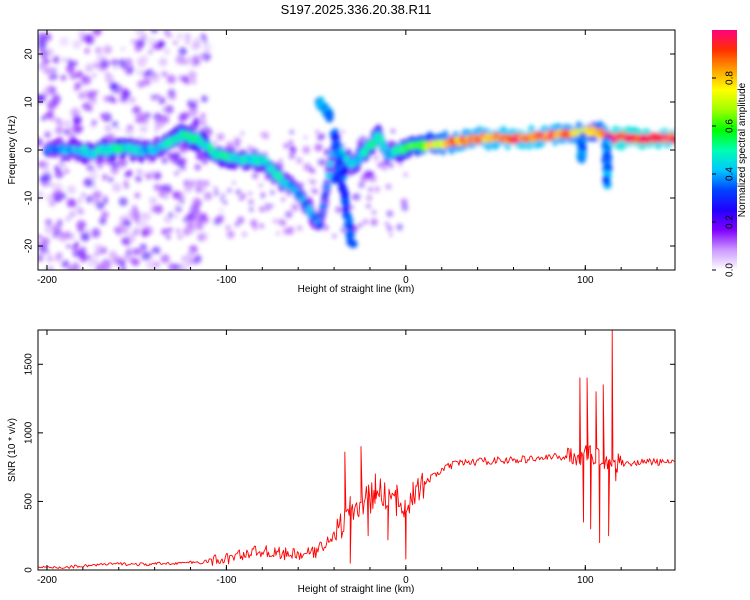  What do you see at coordinates (47, 580) in the screenshot?
I see `snr-x-tick-label: -200` at bounding box center [47, 580].